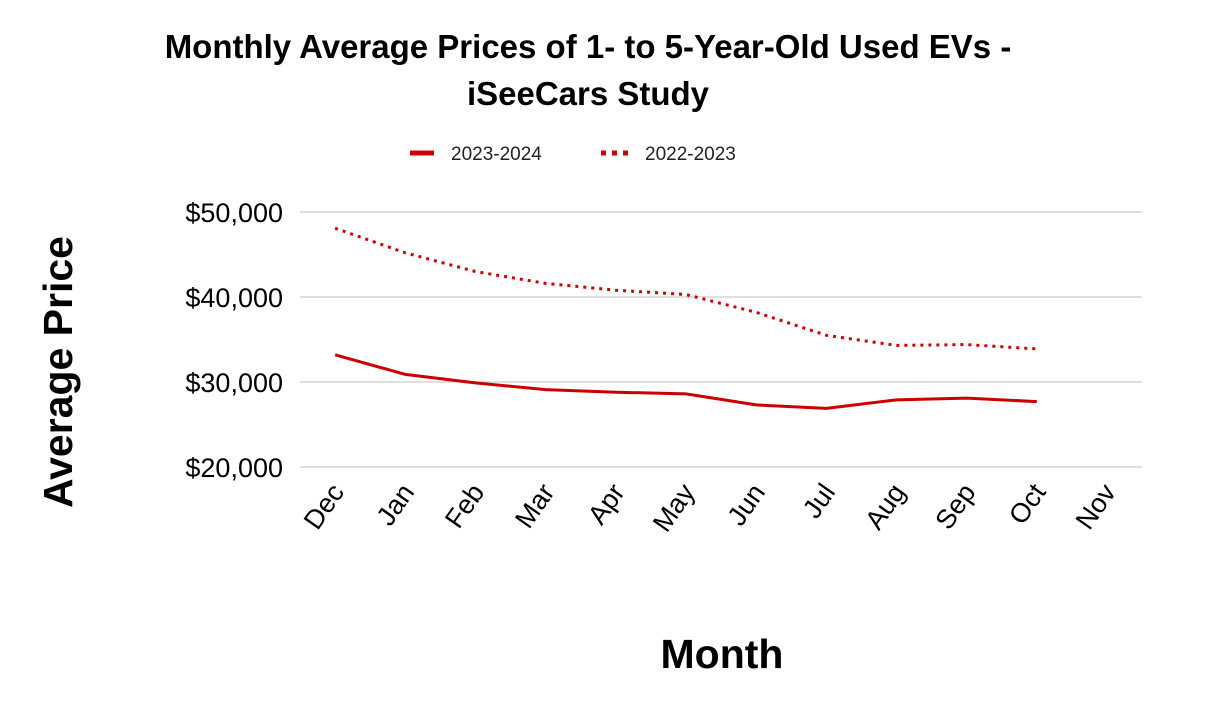  I want to click on x-tick-label: Aug, so click(885, 506).